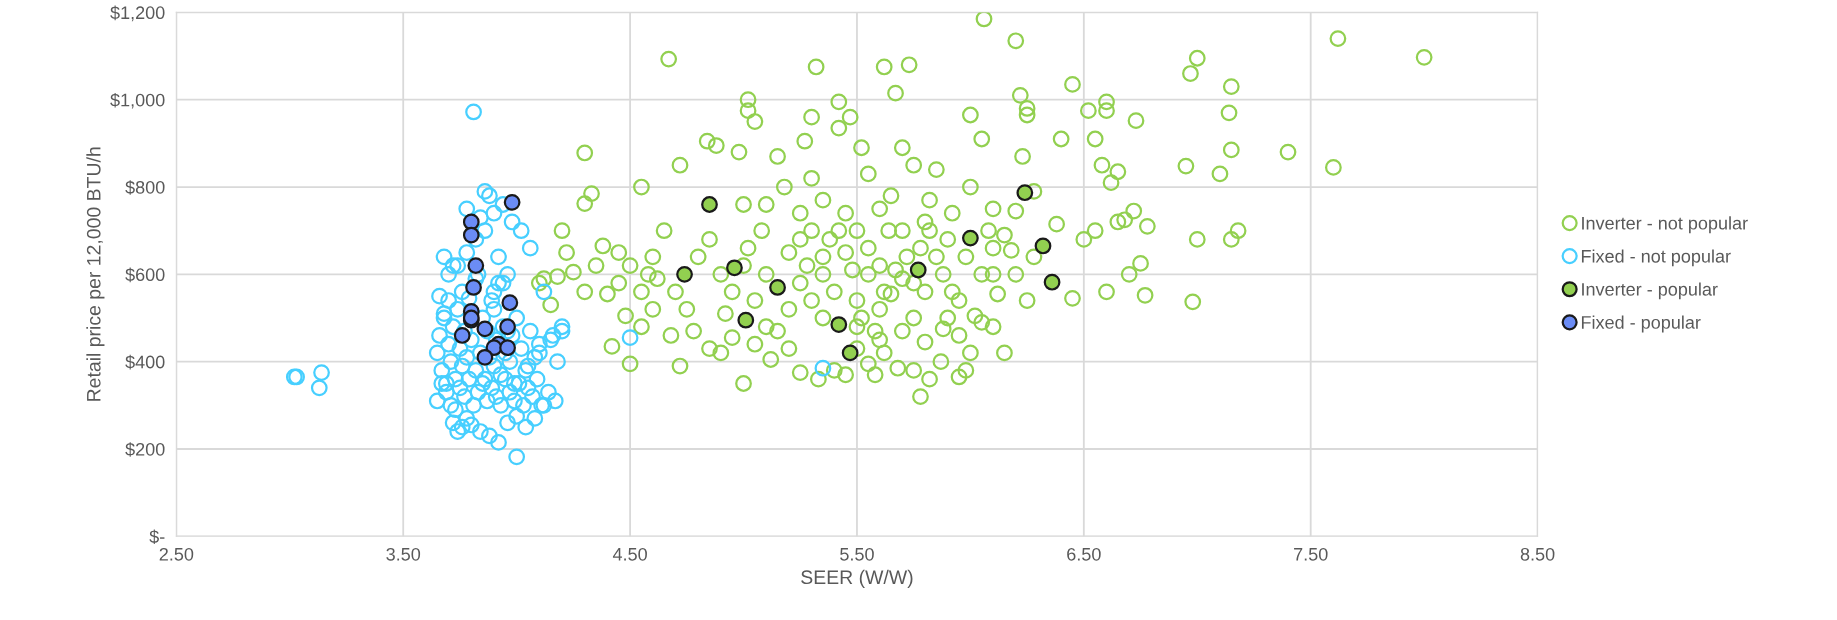 The image size is (1837, 620). I want to click on x-axis-title: SEER (W/W), so click(857, 578).